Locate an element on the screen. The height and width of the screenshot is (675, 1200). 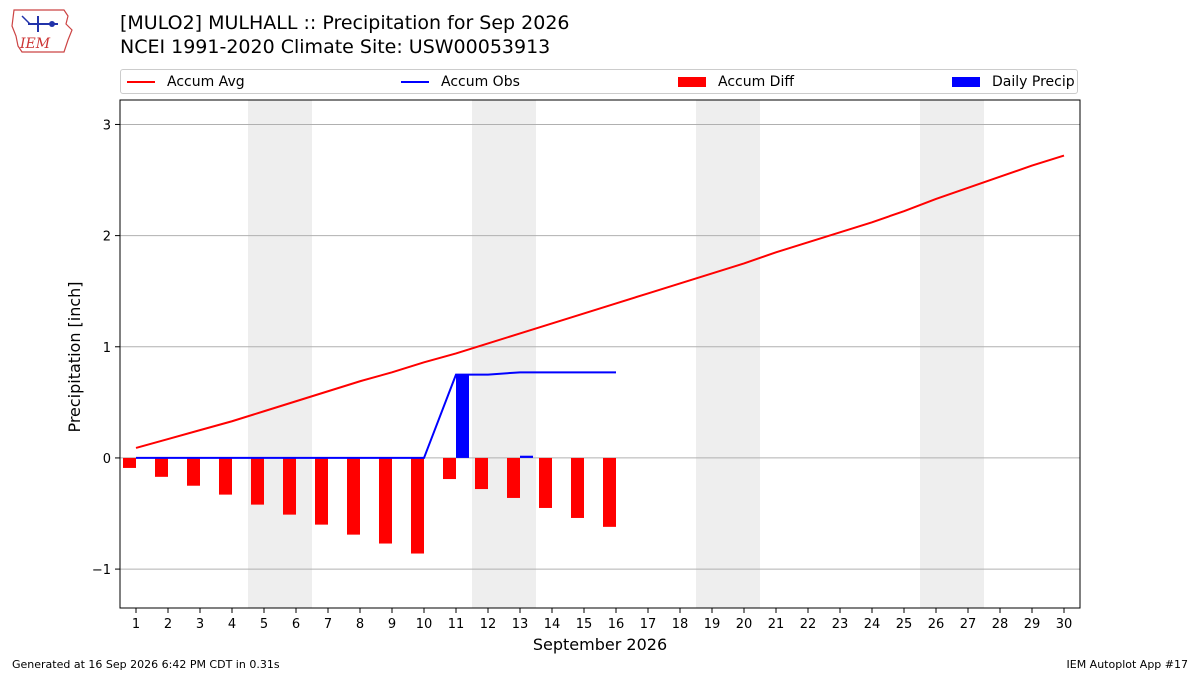
x-tick-label-6: 6 is located at coordinates (296, 624).